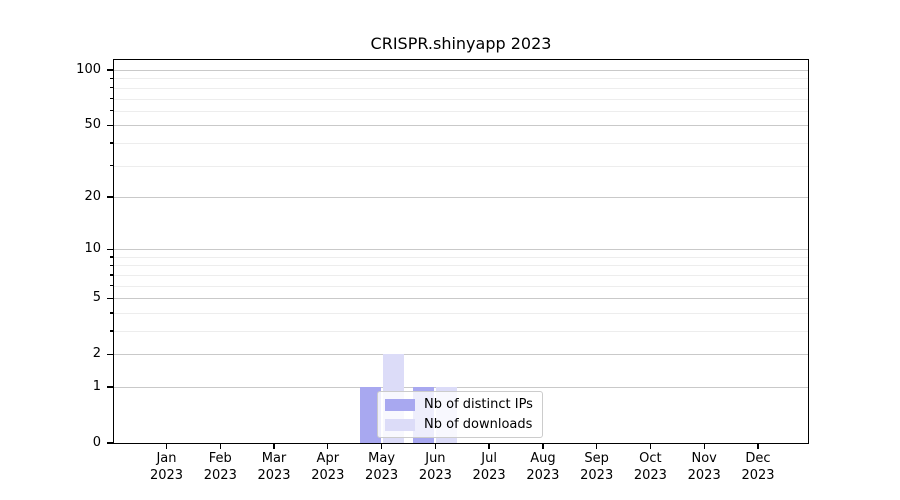 This screenshot has height=500, width=900. I want to click on x-tick-month: Jan, so click(166, 458).